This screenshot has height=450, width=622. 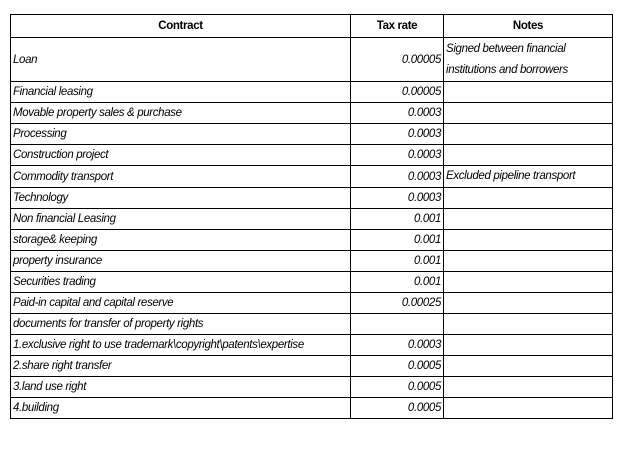 I want to click on contract-cell: 2.share right transfer, so click(x=180, y=366).